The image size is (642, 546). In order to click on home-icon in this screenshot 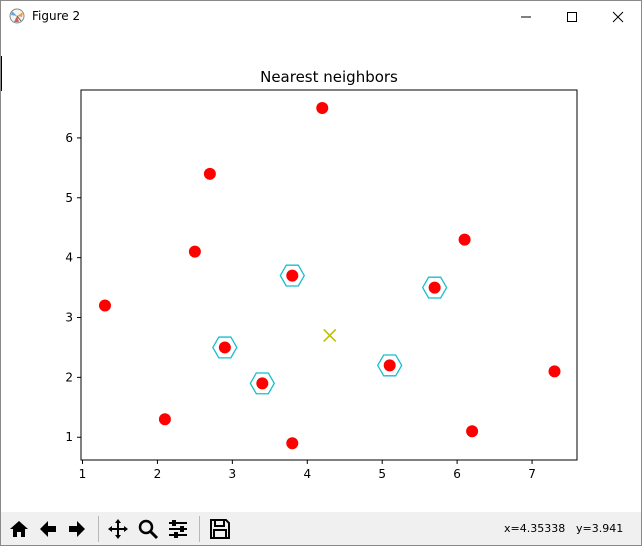, I will do `click(19, 529)`.